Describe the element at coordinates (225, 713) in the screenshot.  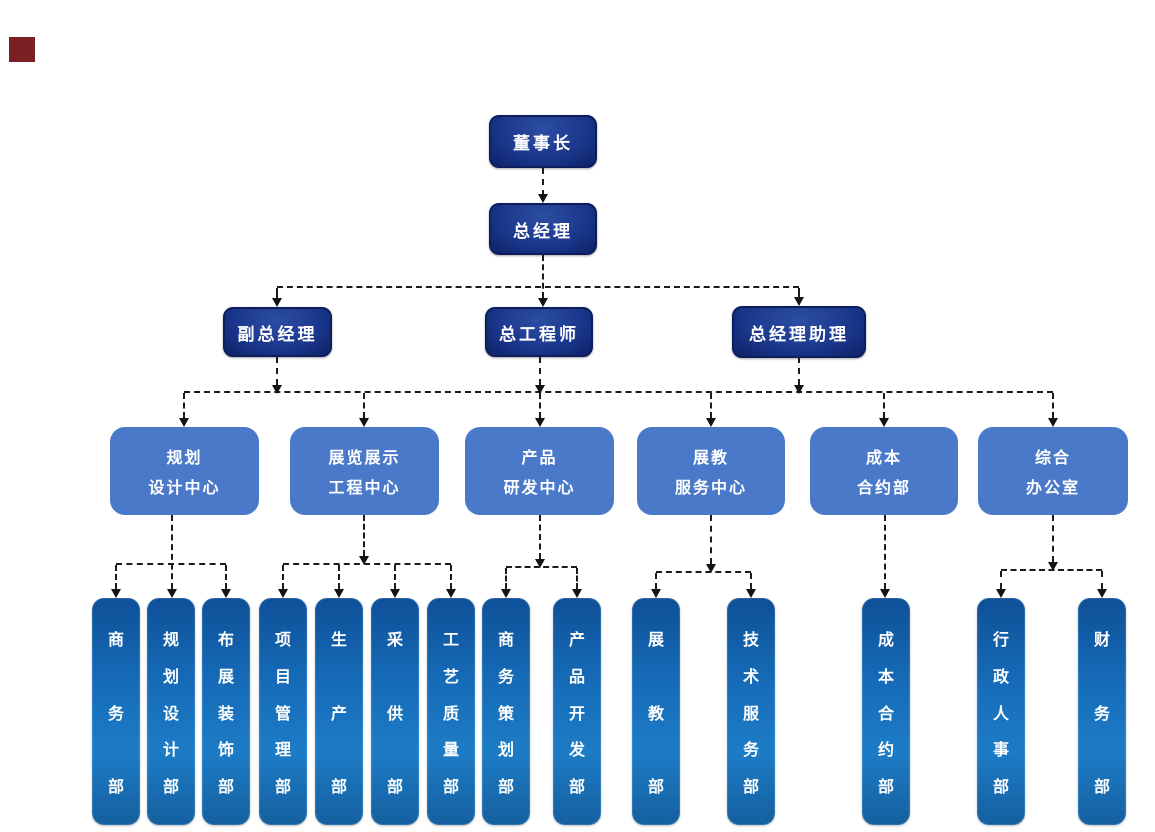
I see `node-label-char: 装` at that location.